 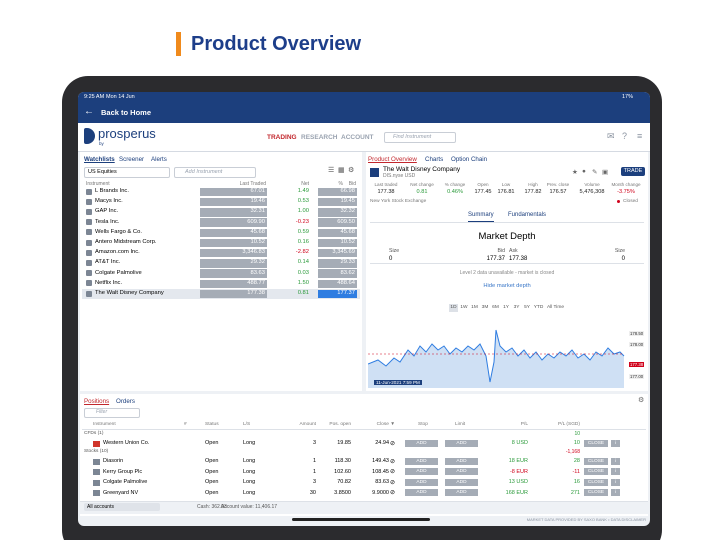 What do you see at coordinates (341, 170) in the screenshot?
I see `view-icon: ▦` at bounding box center [341, 170].